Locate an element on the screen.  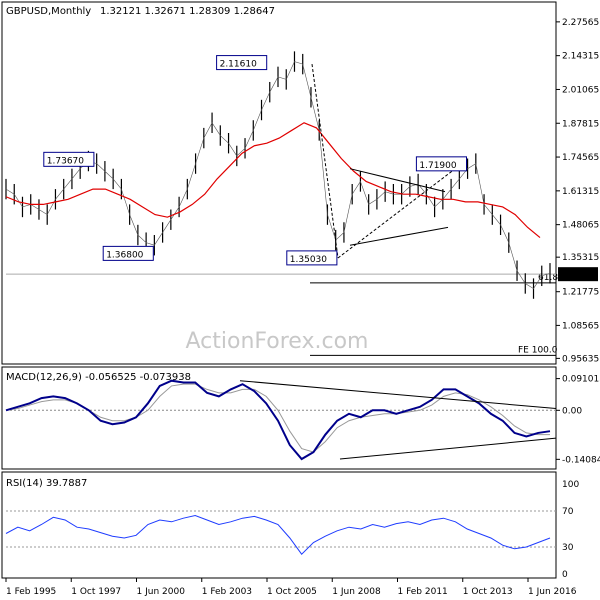
rsi-line is located at coordinates (278, 534).